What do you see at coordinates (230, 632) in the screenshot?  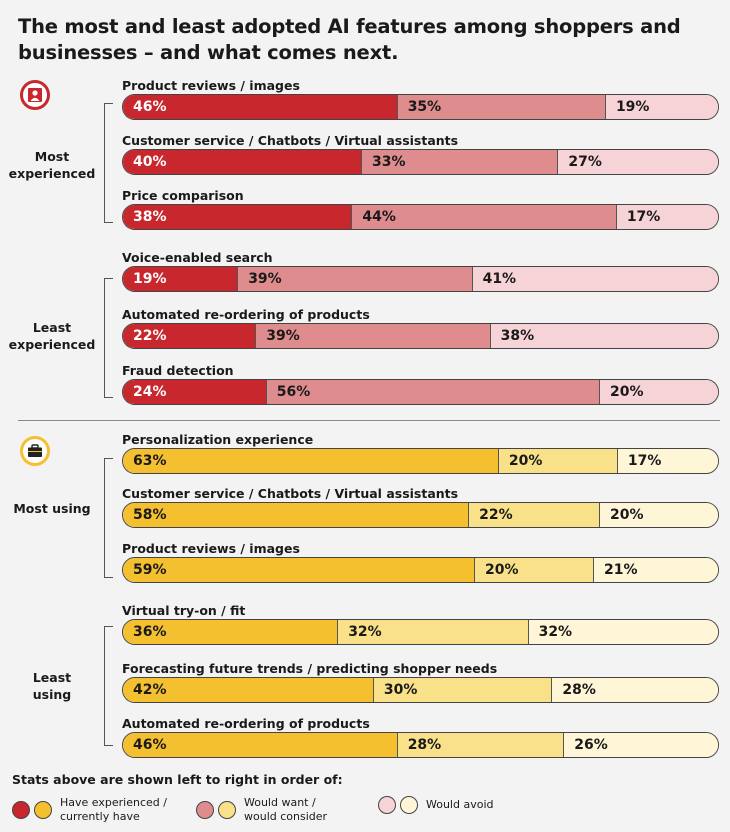 I see `bar-segment: 36%` at bounding box center [230, 632].